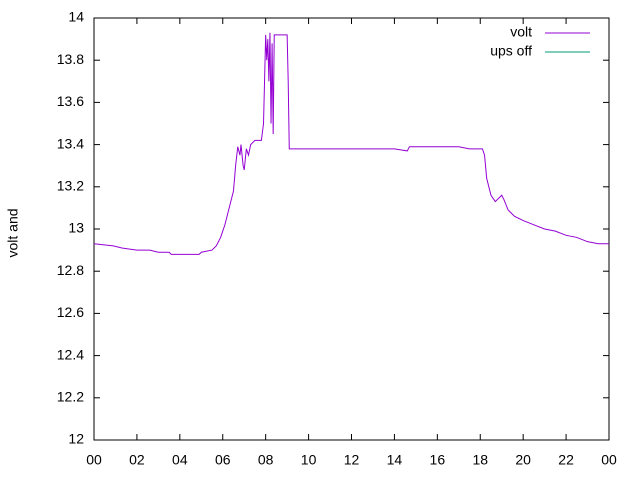 The width and height of the screenshot is (640, 480). Describe the element at coordinates (70, 397) in the screenshot. I see `y-tick-label: 12.2` at that location.